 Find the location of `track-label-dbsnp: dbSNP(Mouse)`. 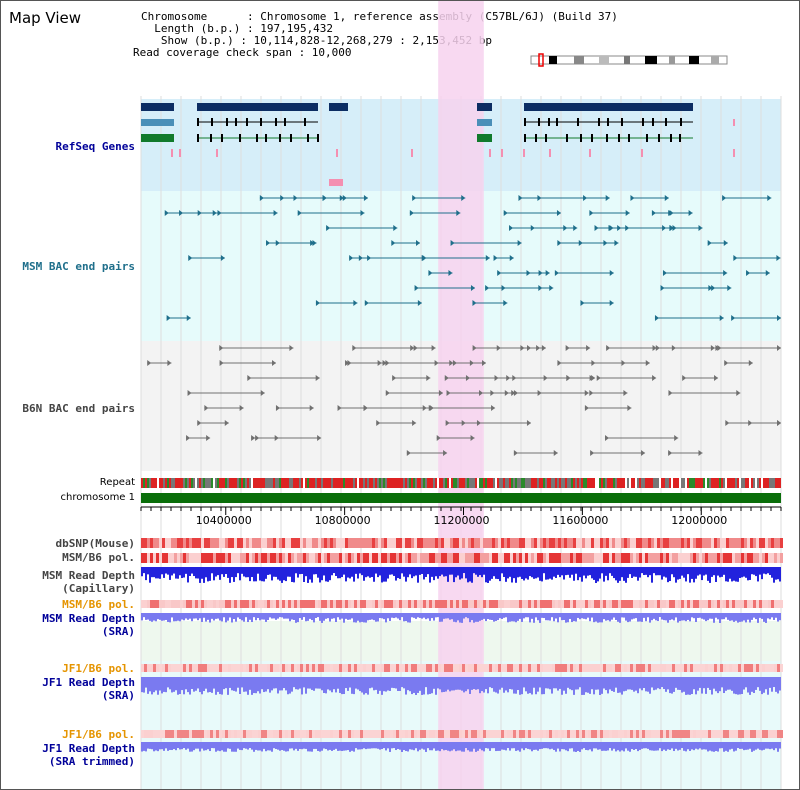

track-label-dbsnp: dbSNP(Mouse) is located at coordinates (95, 543).